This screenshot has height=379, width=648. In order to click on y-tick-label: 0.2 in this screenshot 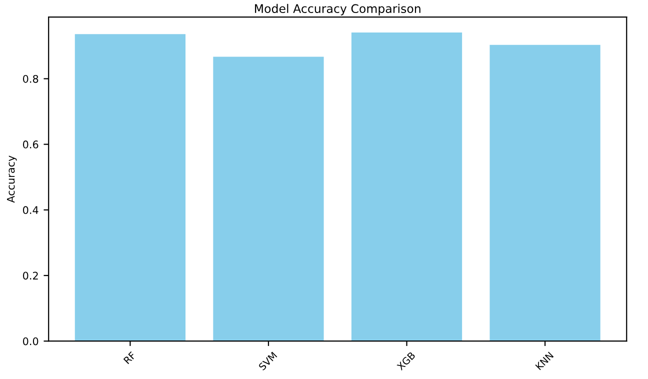, I will do `click(30, 276)`.